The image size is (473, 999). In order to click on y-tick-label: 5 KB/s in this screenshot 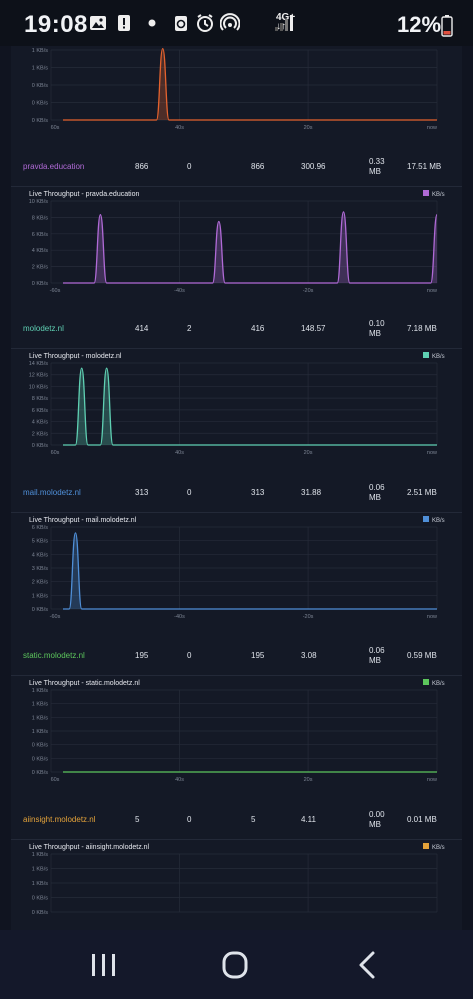, I will do `click(40, 542)`.